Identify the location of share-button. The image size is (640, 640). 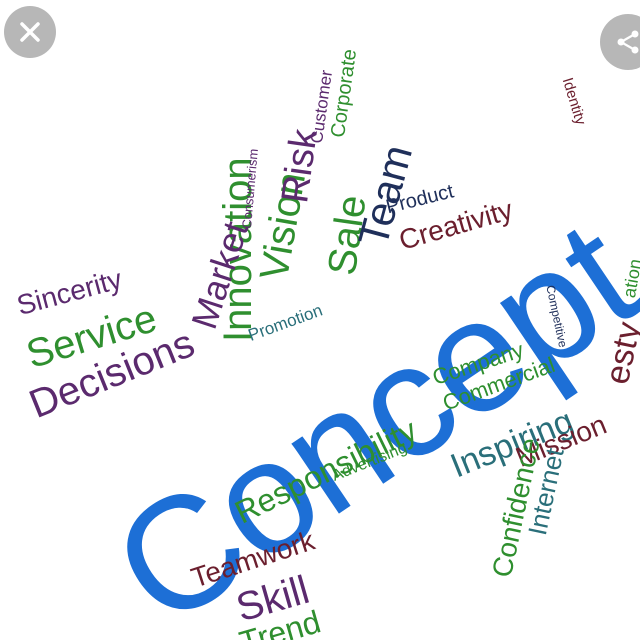
(620, 42).